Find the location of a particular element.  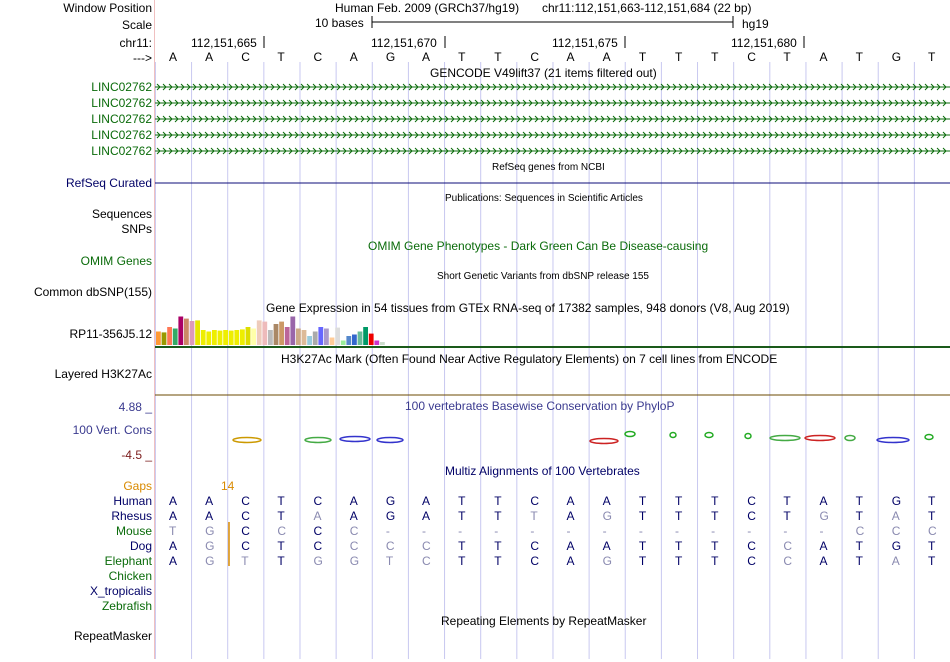

snps-track-label: SNPs is located at coordinates (136, 229).